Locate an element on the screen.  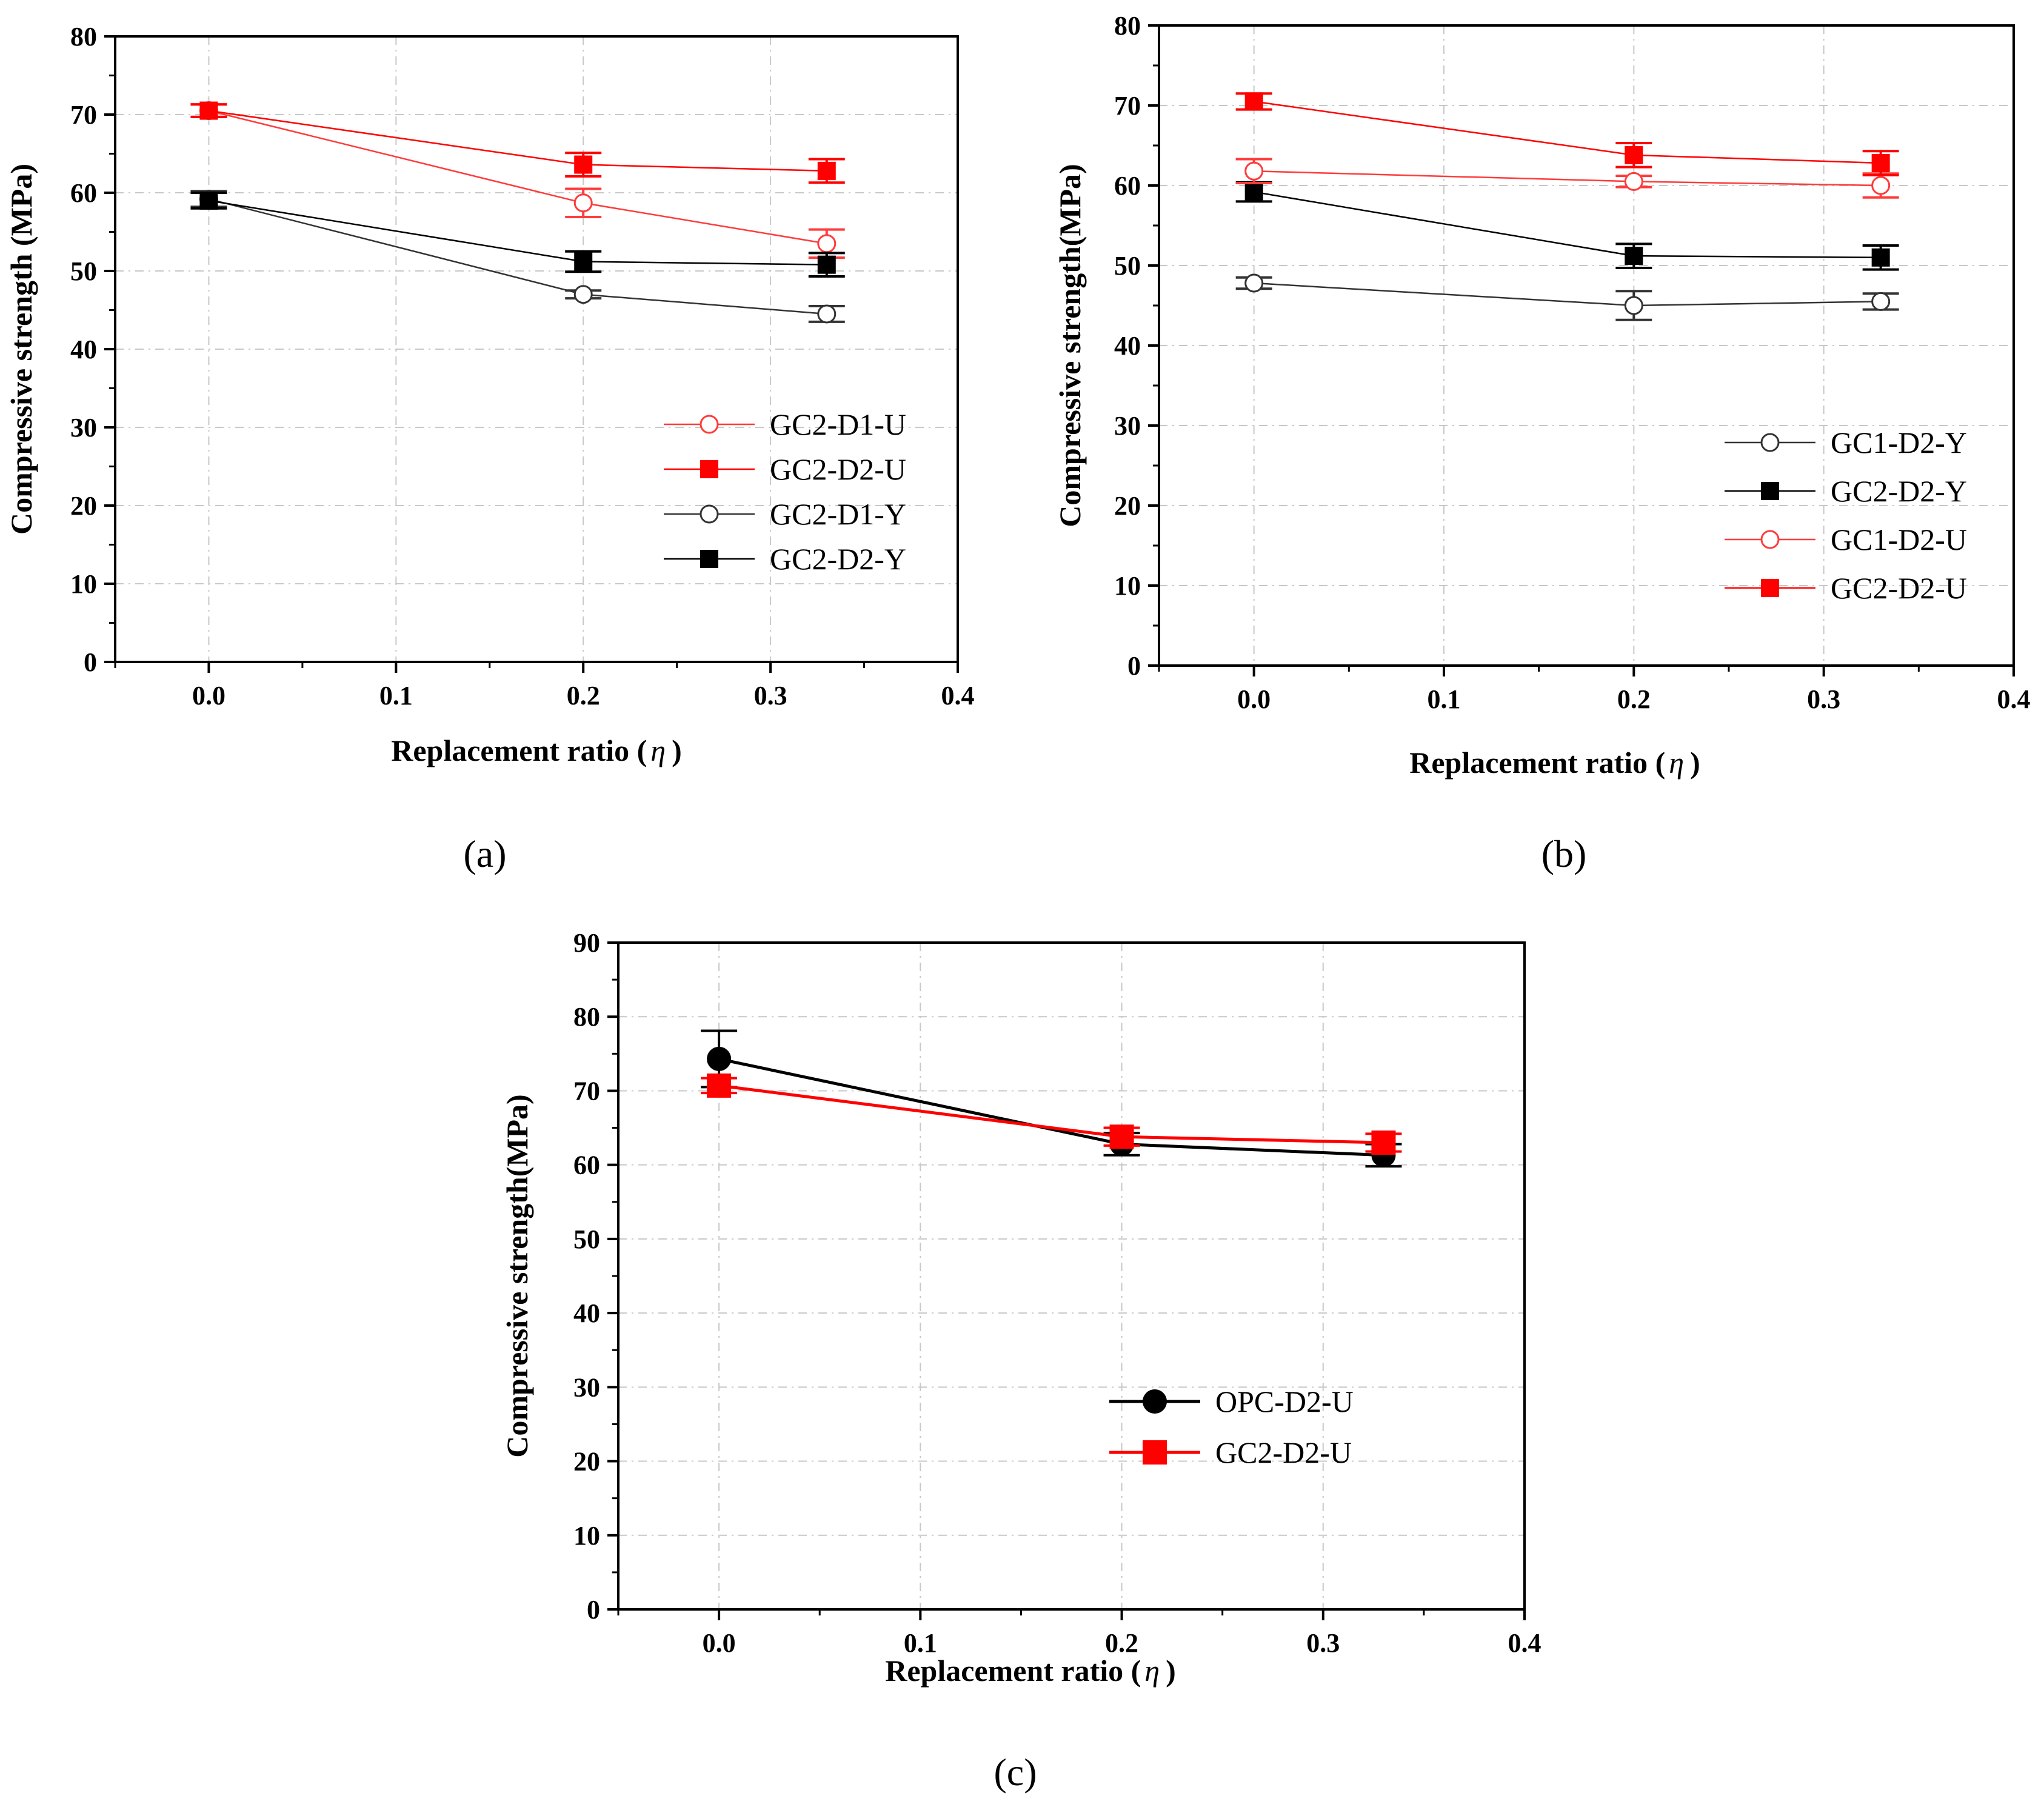
series-GC1-D2-U: GC1-D2-U is located at coordinates (1601, 357).